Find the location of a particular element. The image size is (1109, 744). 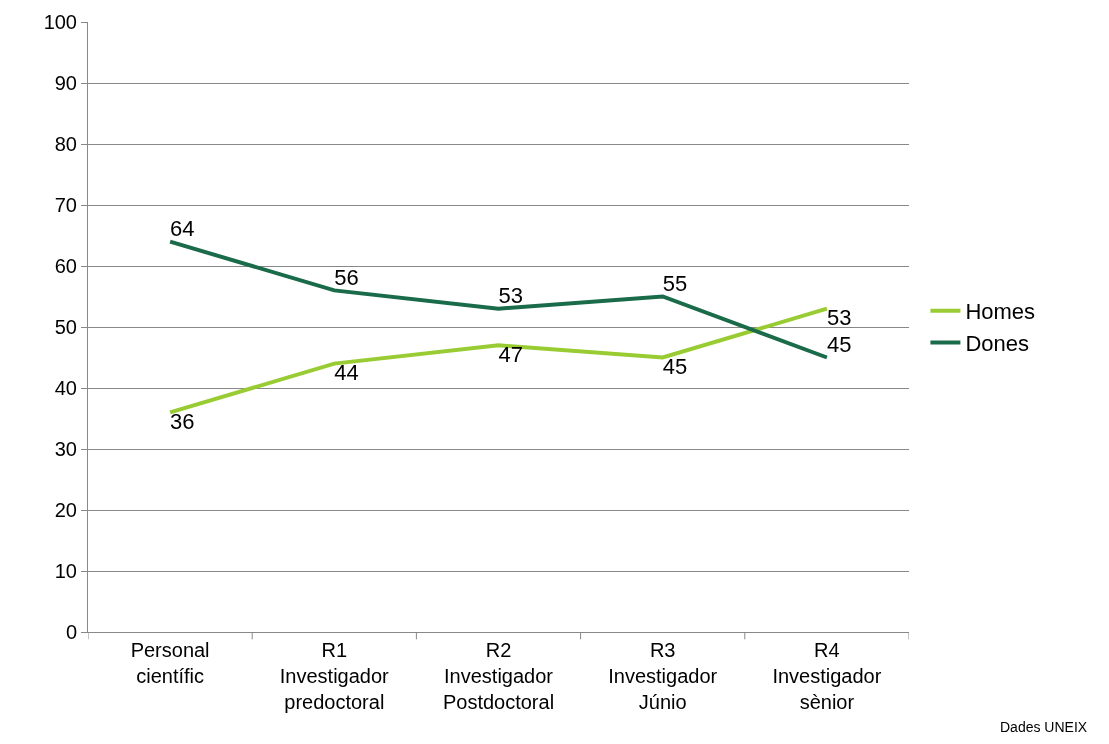

data-label: 64 is located at coordinates (182, 229).